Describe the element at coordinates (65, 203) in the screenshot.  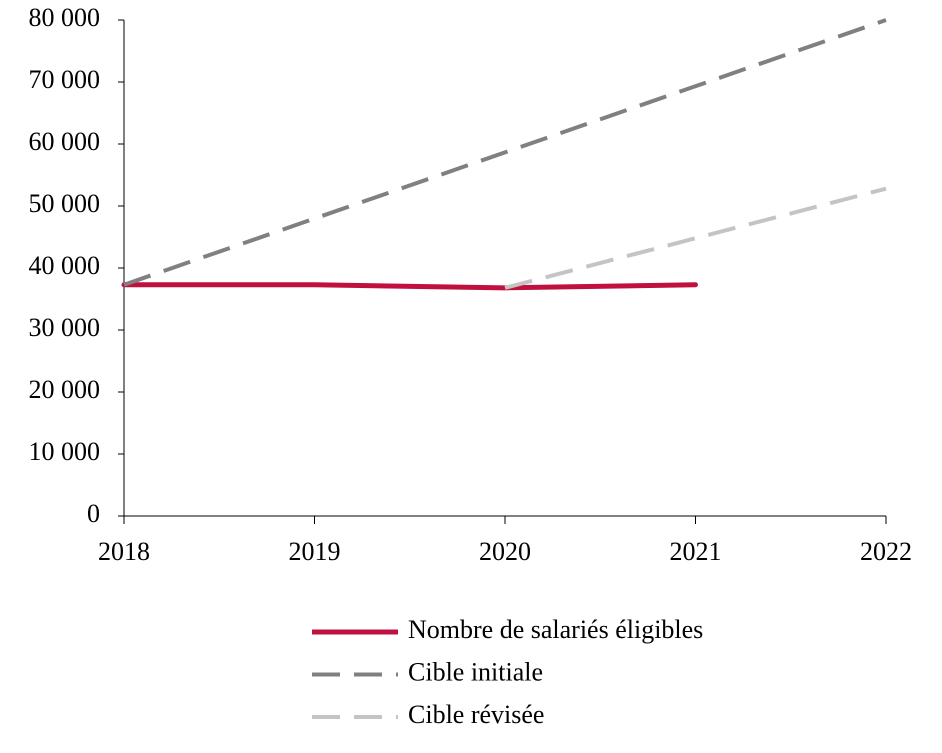
I see `y-tick-label: 50 000` at that location.